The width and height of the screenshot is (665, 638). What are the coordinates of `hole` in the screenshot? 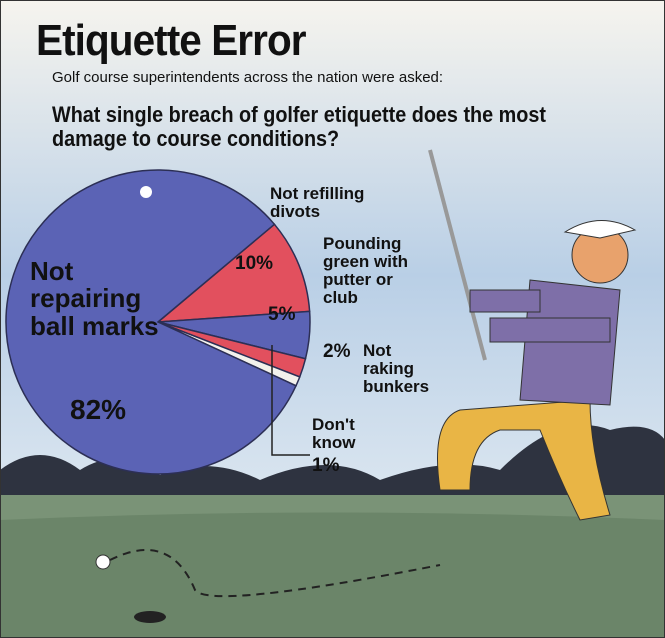 It's located at (150, 617).